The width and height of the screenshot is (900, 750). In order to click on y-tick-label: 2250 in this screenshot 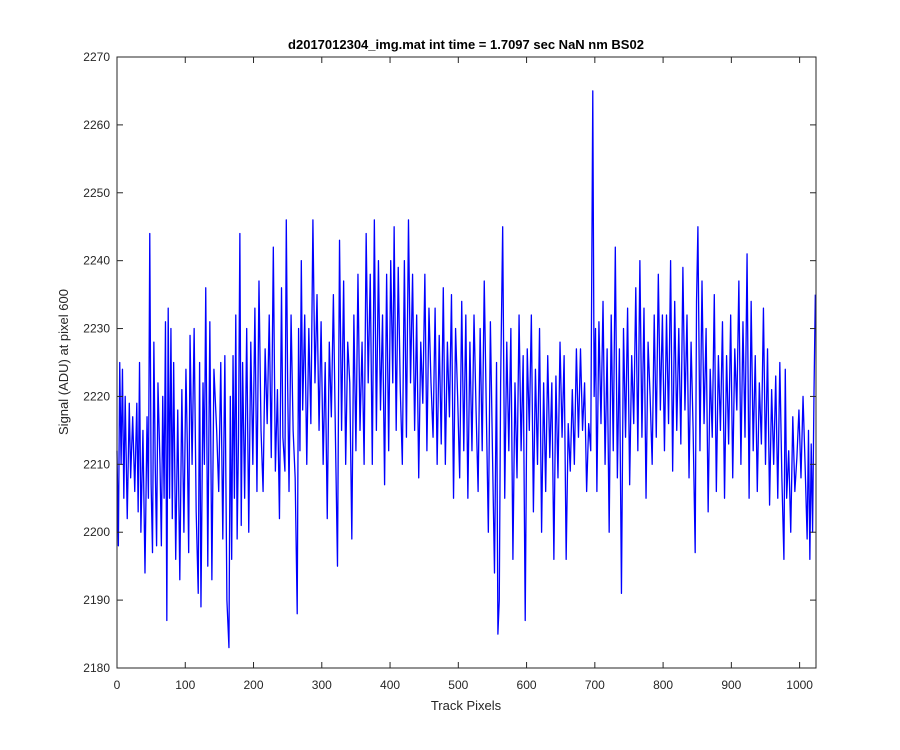, I will do `click(96, 193)`.